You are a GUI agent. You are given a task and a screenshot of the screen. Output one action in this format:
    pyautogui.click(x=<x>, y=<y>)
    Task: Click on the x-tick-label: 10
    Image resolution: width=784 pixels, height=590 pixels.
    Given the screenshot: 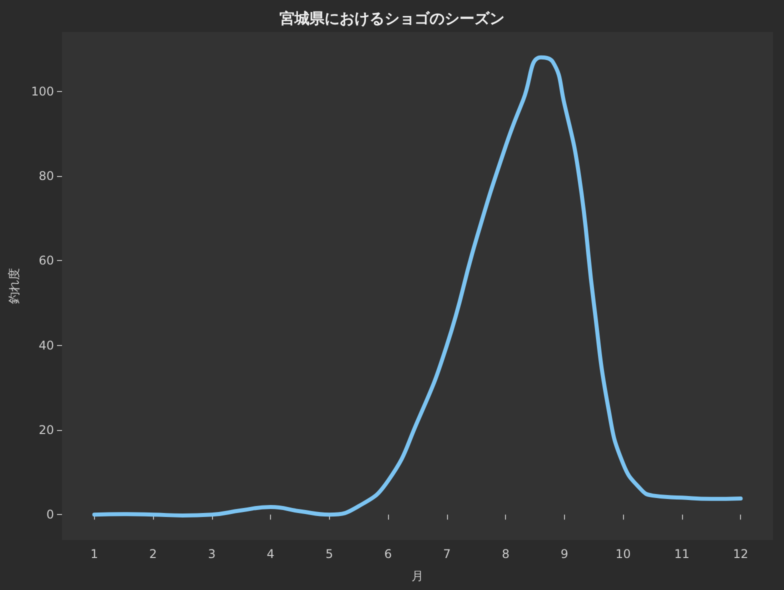 What is the action you would take?
    pyautogui.click(x=623, y=554)
    